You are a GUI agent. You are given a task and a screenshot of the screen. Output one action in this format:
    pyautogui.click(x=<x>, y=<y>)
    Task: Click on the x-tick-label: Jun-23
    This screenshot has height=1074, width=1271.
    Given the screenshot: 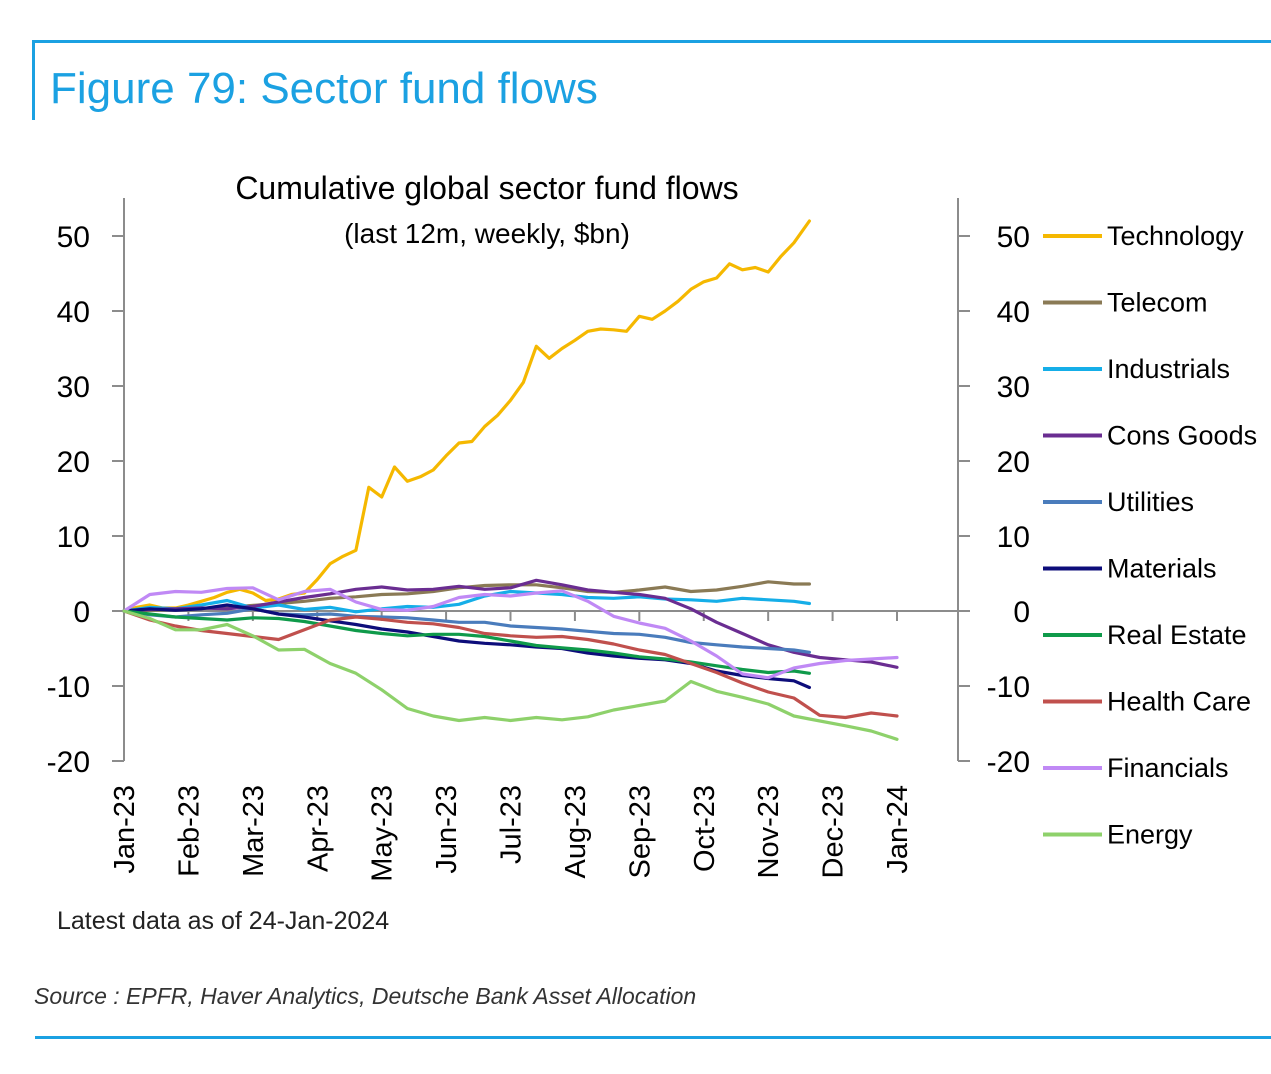 What is the action you would take?
    pyautogui.click(x=447, y=829)
    